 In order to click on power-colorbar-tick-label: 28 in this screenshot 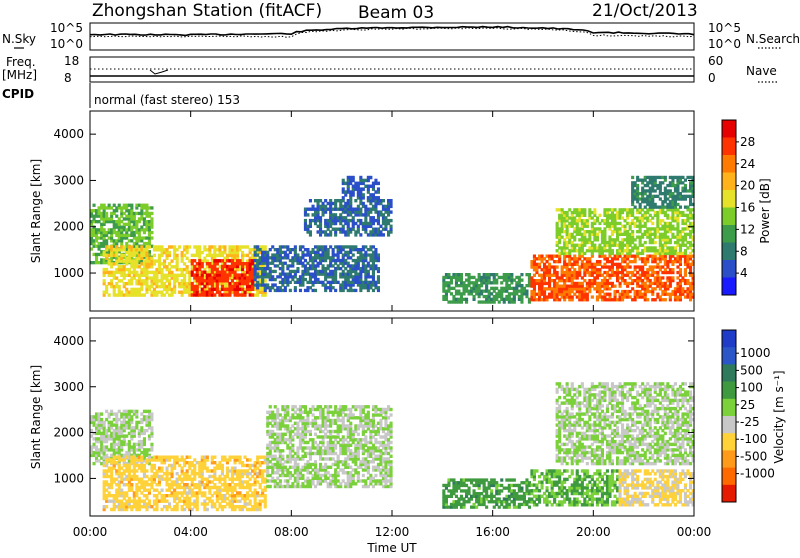, I will do `click(747, 142)`.